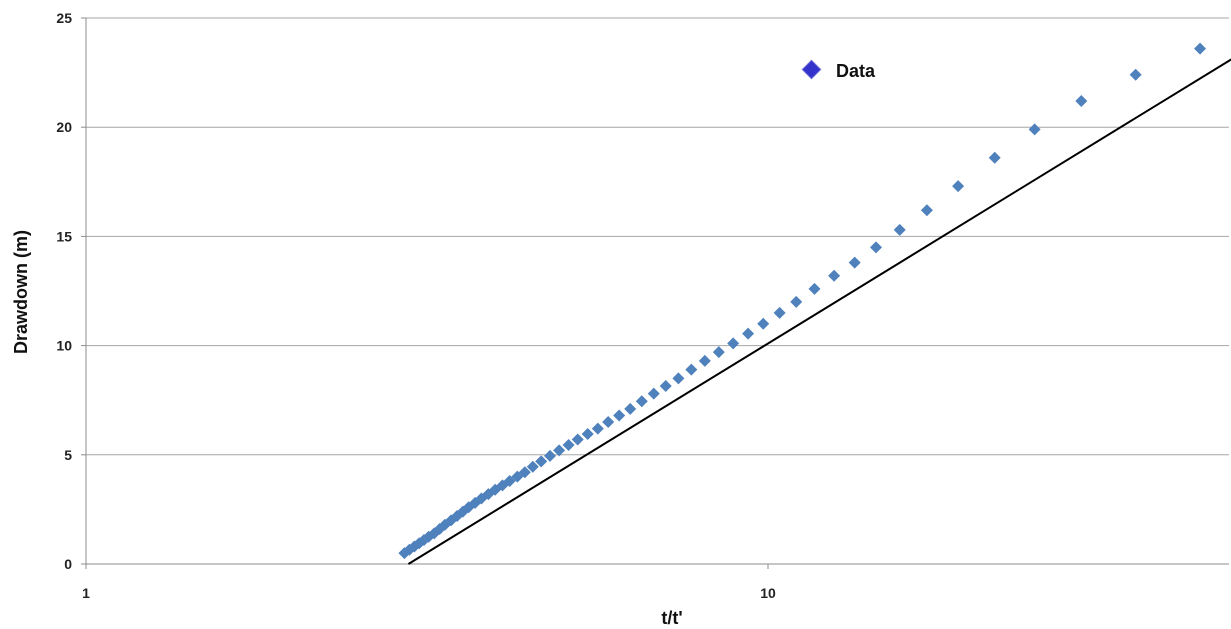 The height and width of the screenshot is (629, 1231). I want to click on y-tick-label: 10, so click(64, 346).